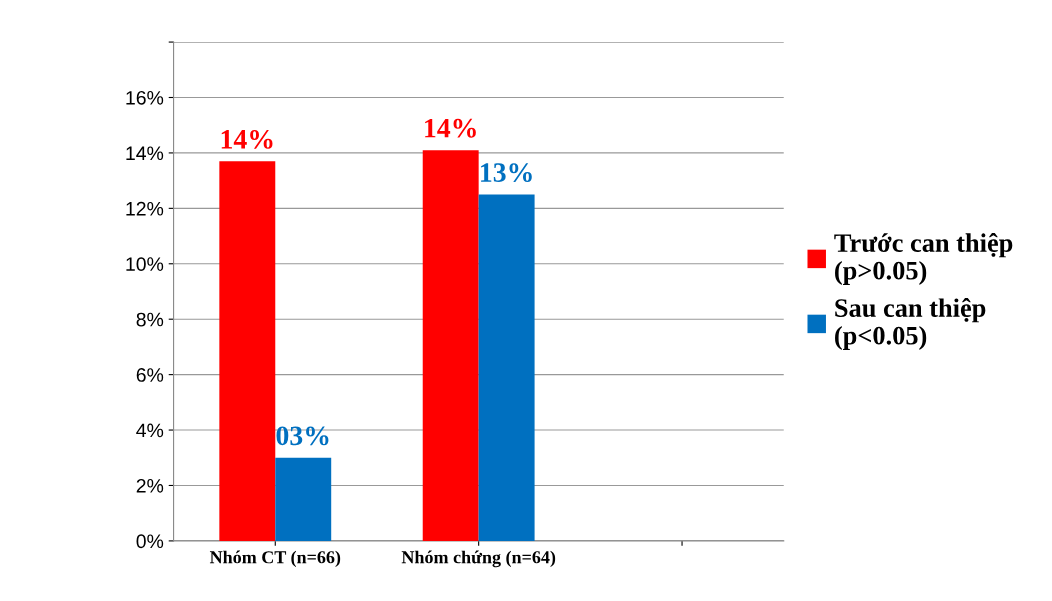 The image size is (1052, 601). Describe the element at coordinates (275, 559) in the screenshot. I see `x-tick-label: Nhóm CT (n=66)` at that location.